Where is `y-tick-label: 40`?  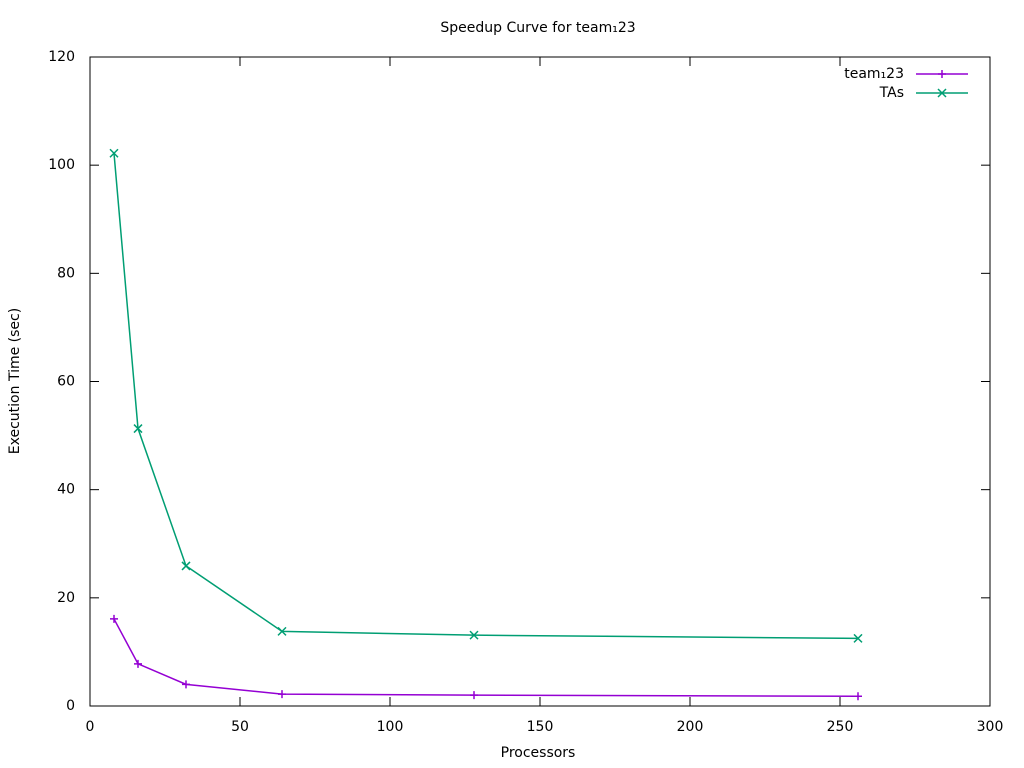
y-tick-label: 40 is located at coordinates (66, 490).